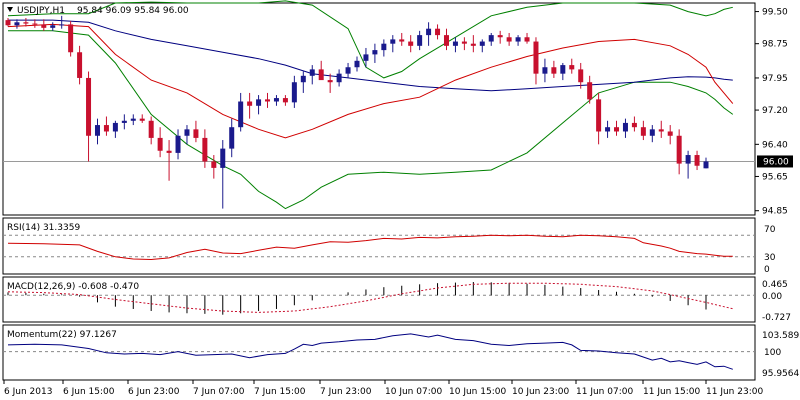 The width and height of the screenshot is (800, 400). What do you see at coordinates (734, 392) in the screenshot?
I see `time-tick-label: 11 Jun 23:00` at bounding box center [734, 392].